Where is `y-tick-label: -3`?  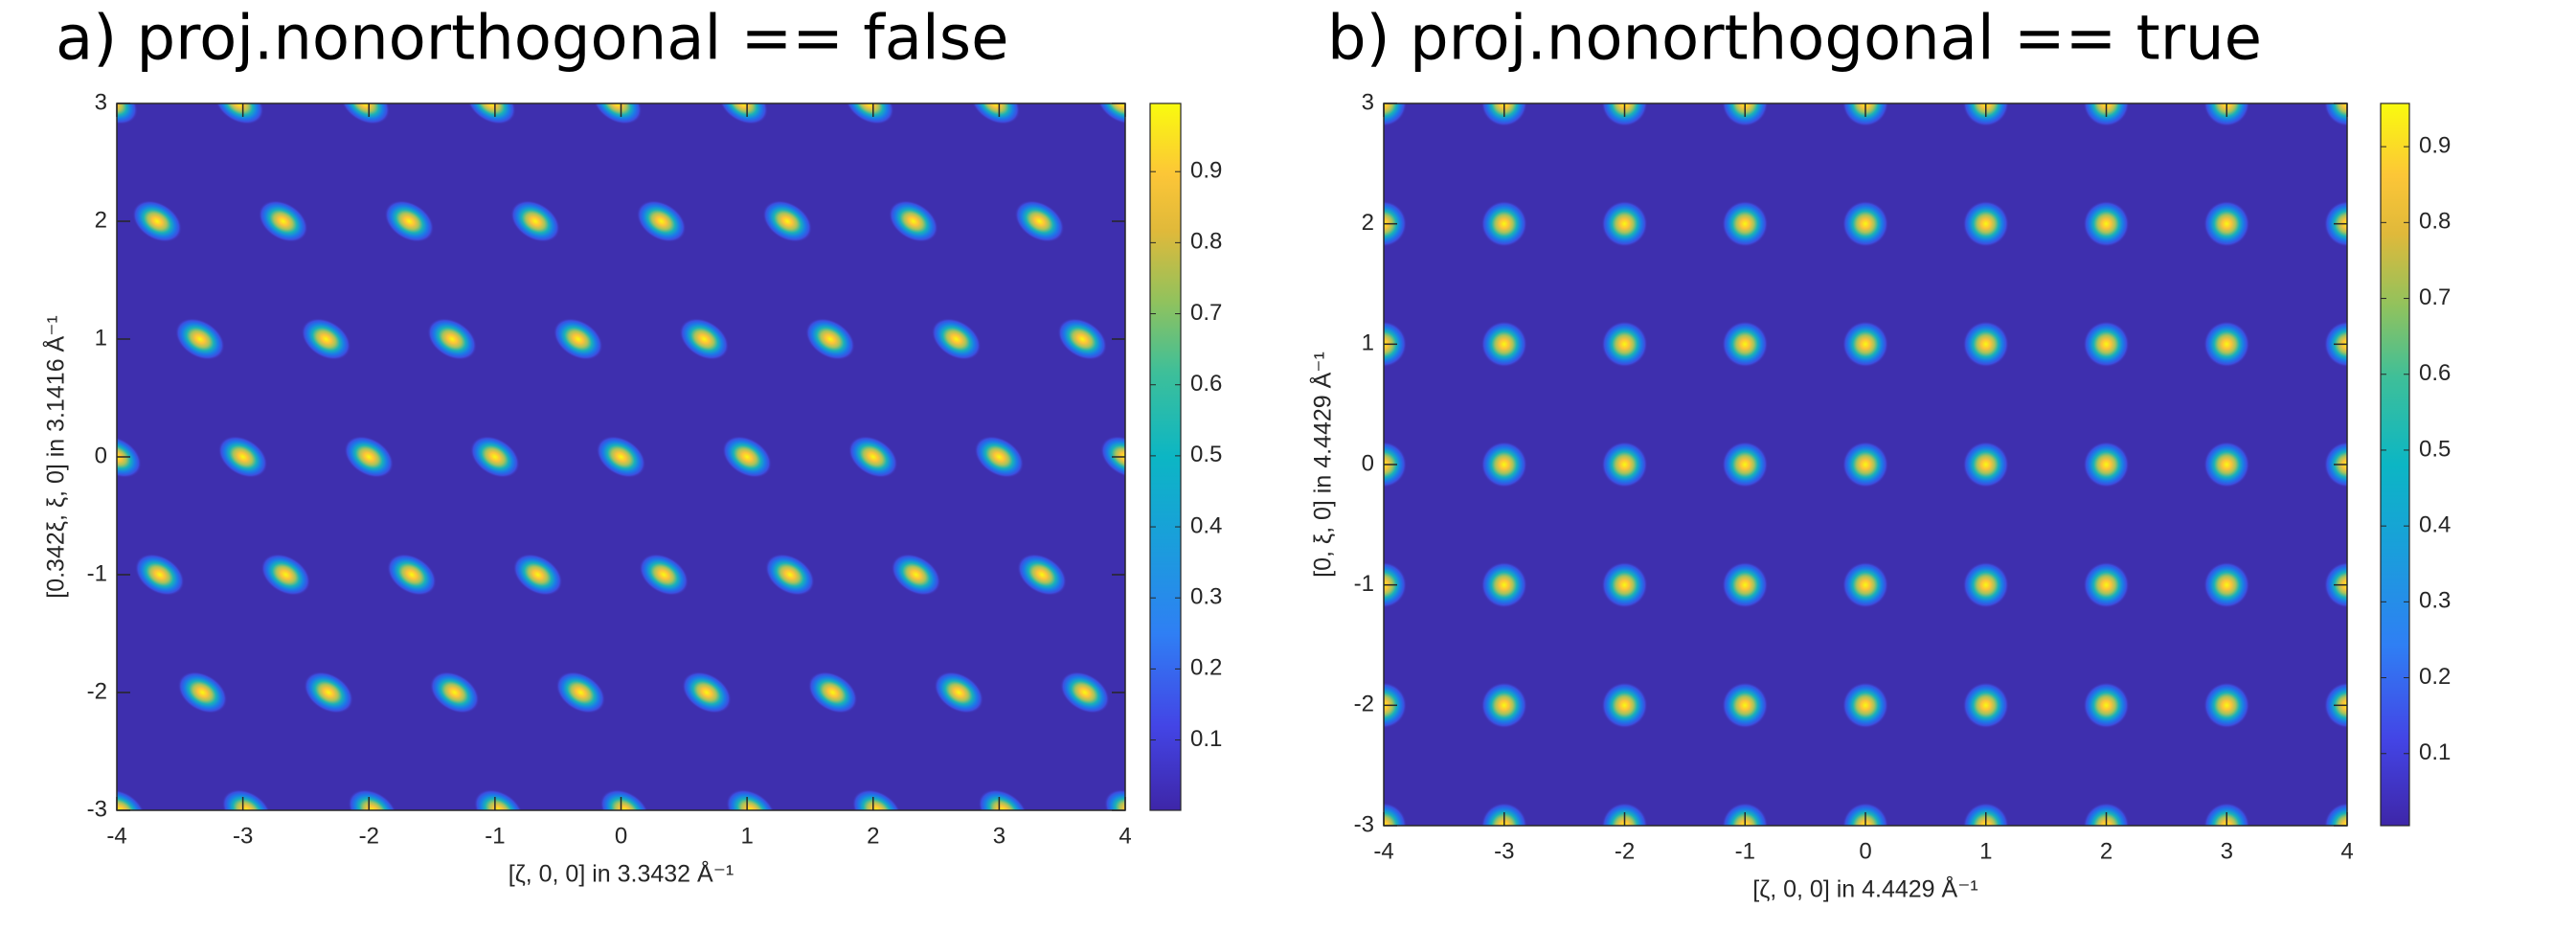
y-tick-label: -3 is located at coordinates (97, 809).